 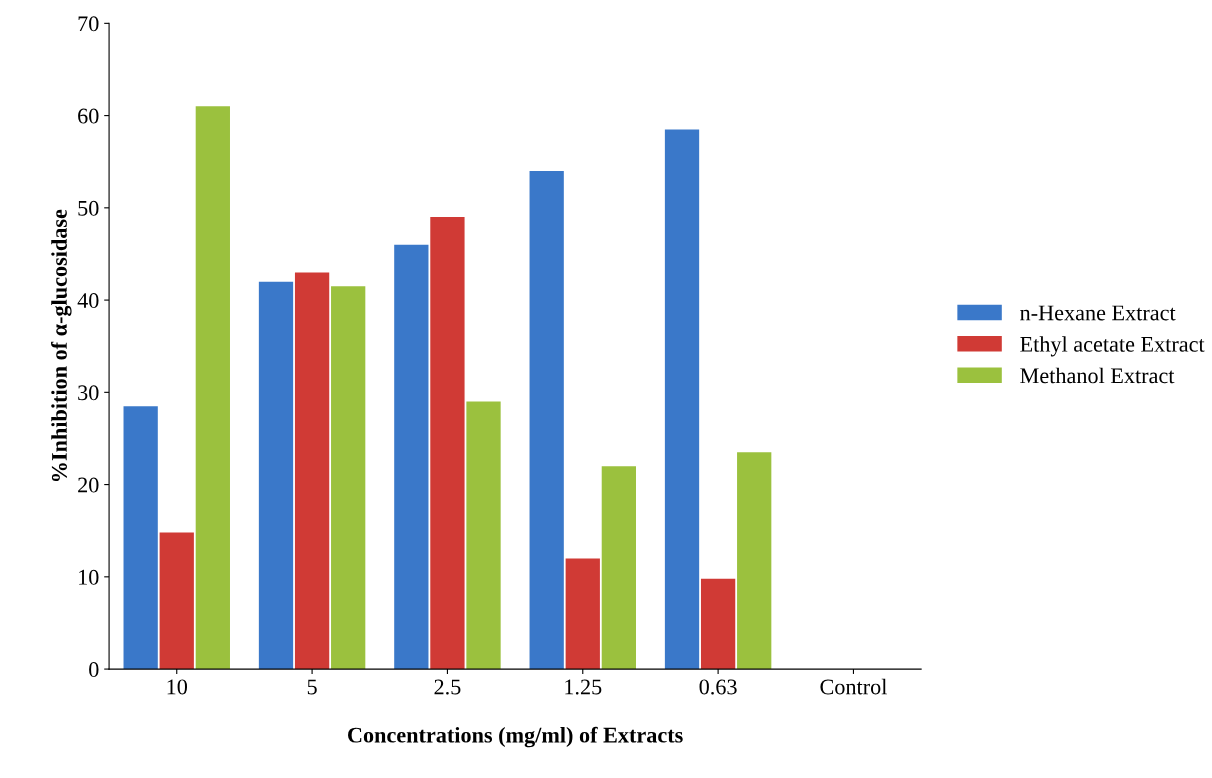 What do you see at coordinates (1097, 375) in the screenshot?
I see `legend-label: Methanol Extract` at bounding box center [1097, 375].